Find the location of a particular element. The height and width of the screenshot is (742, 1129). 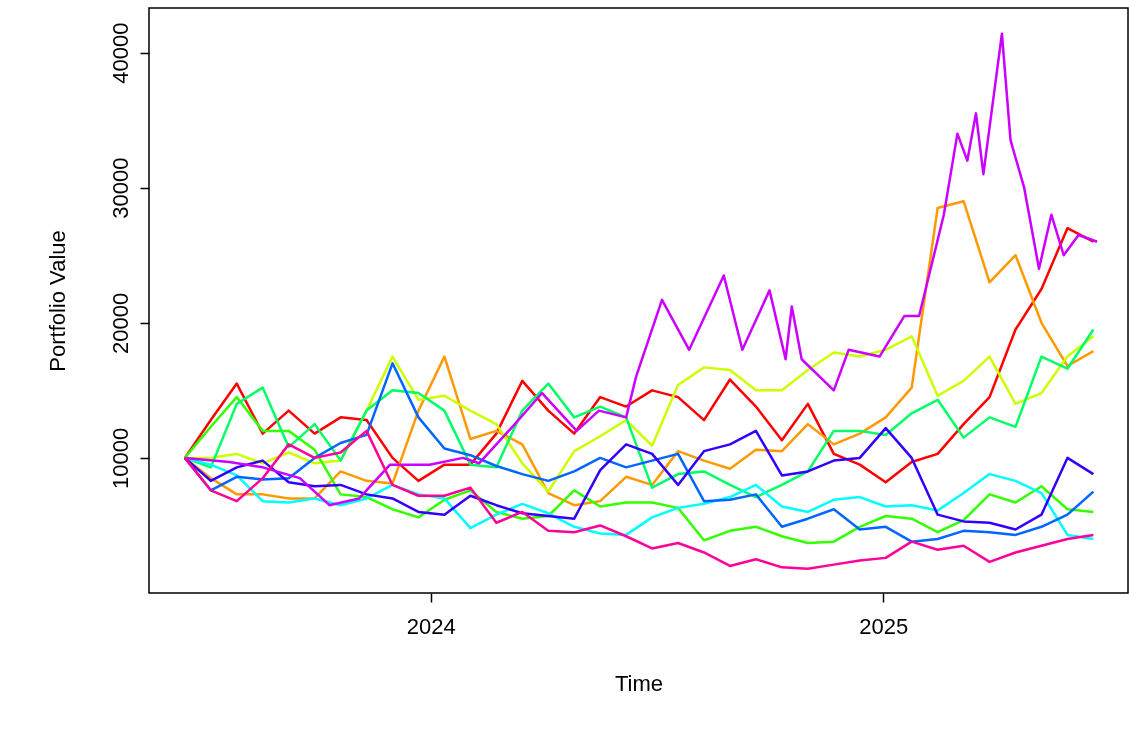

y-tick-label: 10000 is located at coordinates (120, 458).